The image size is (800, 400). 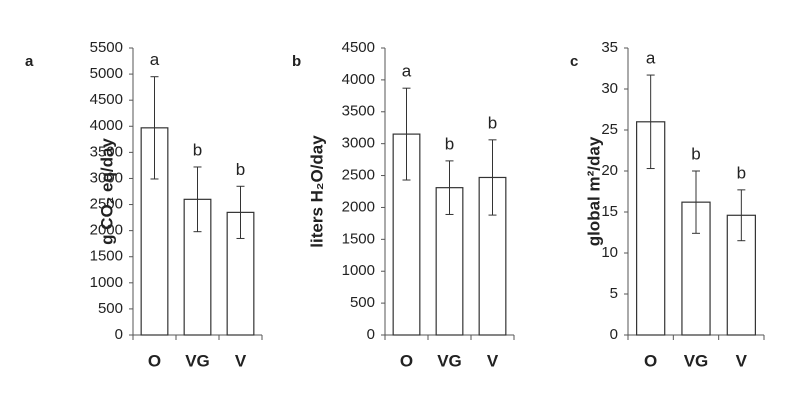 I want to click on panel-label: b, so click(x=296, y=61).